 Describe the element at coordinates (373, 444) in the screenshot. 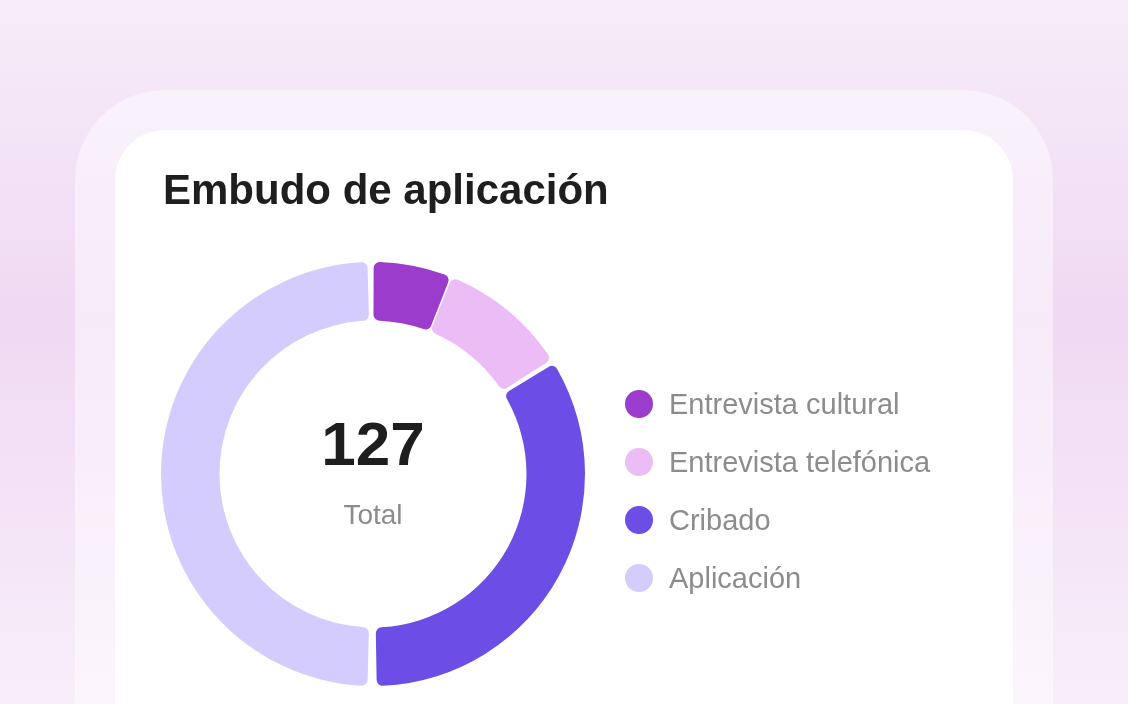

I see `text: 127` at that location.